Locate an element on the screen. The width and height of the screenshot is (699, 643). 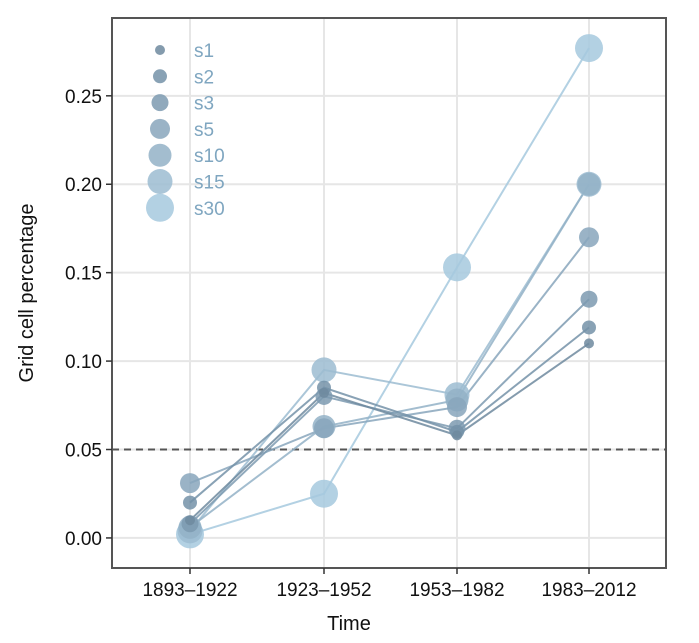
y-tick-label: 0.05 is located at coordinates (83, 451).